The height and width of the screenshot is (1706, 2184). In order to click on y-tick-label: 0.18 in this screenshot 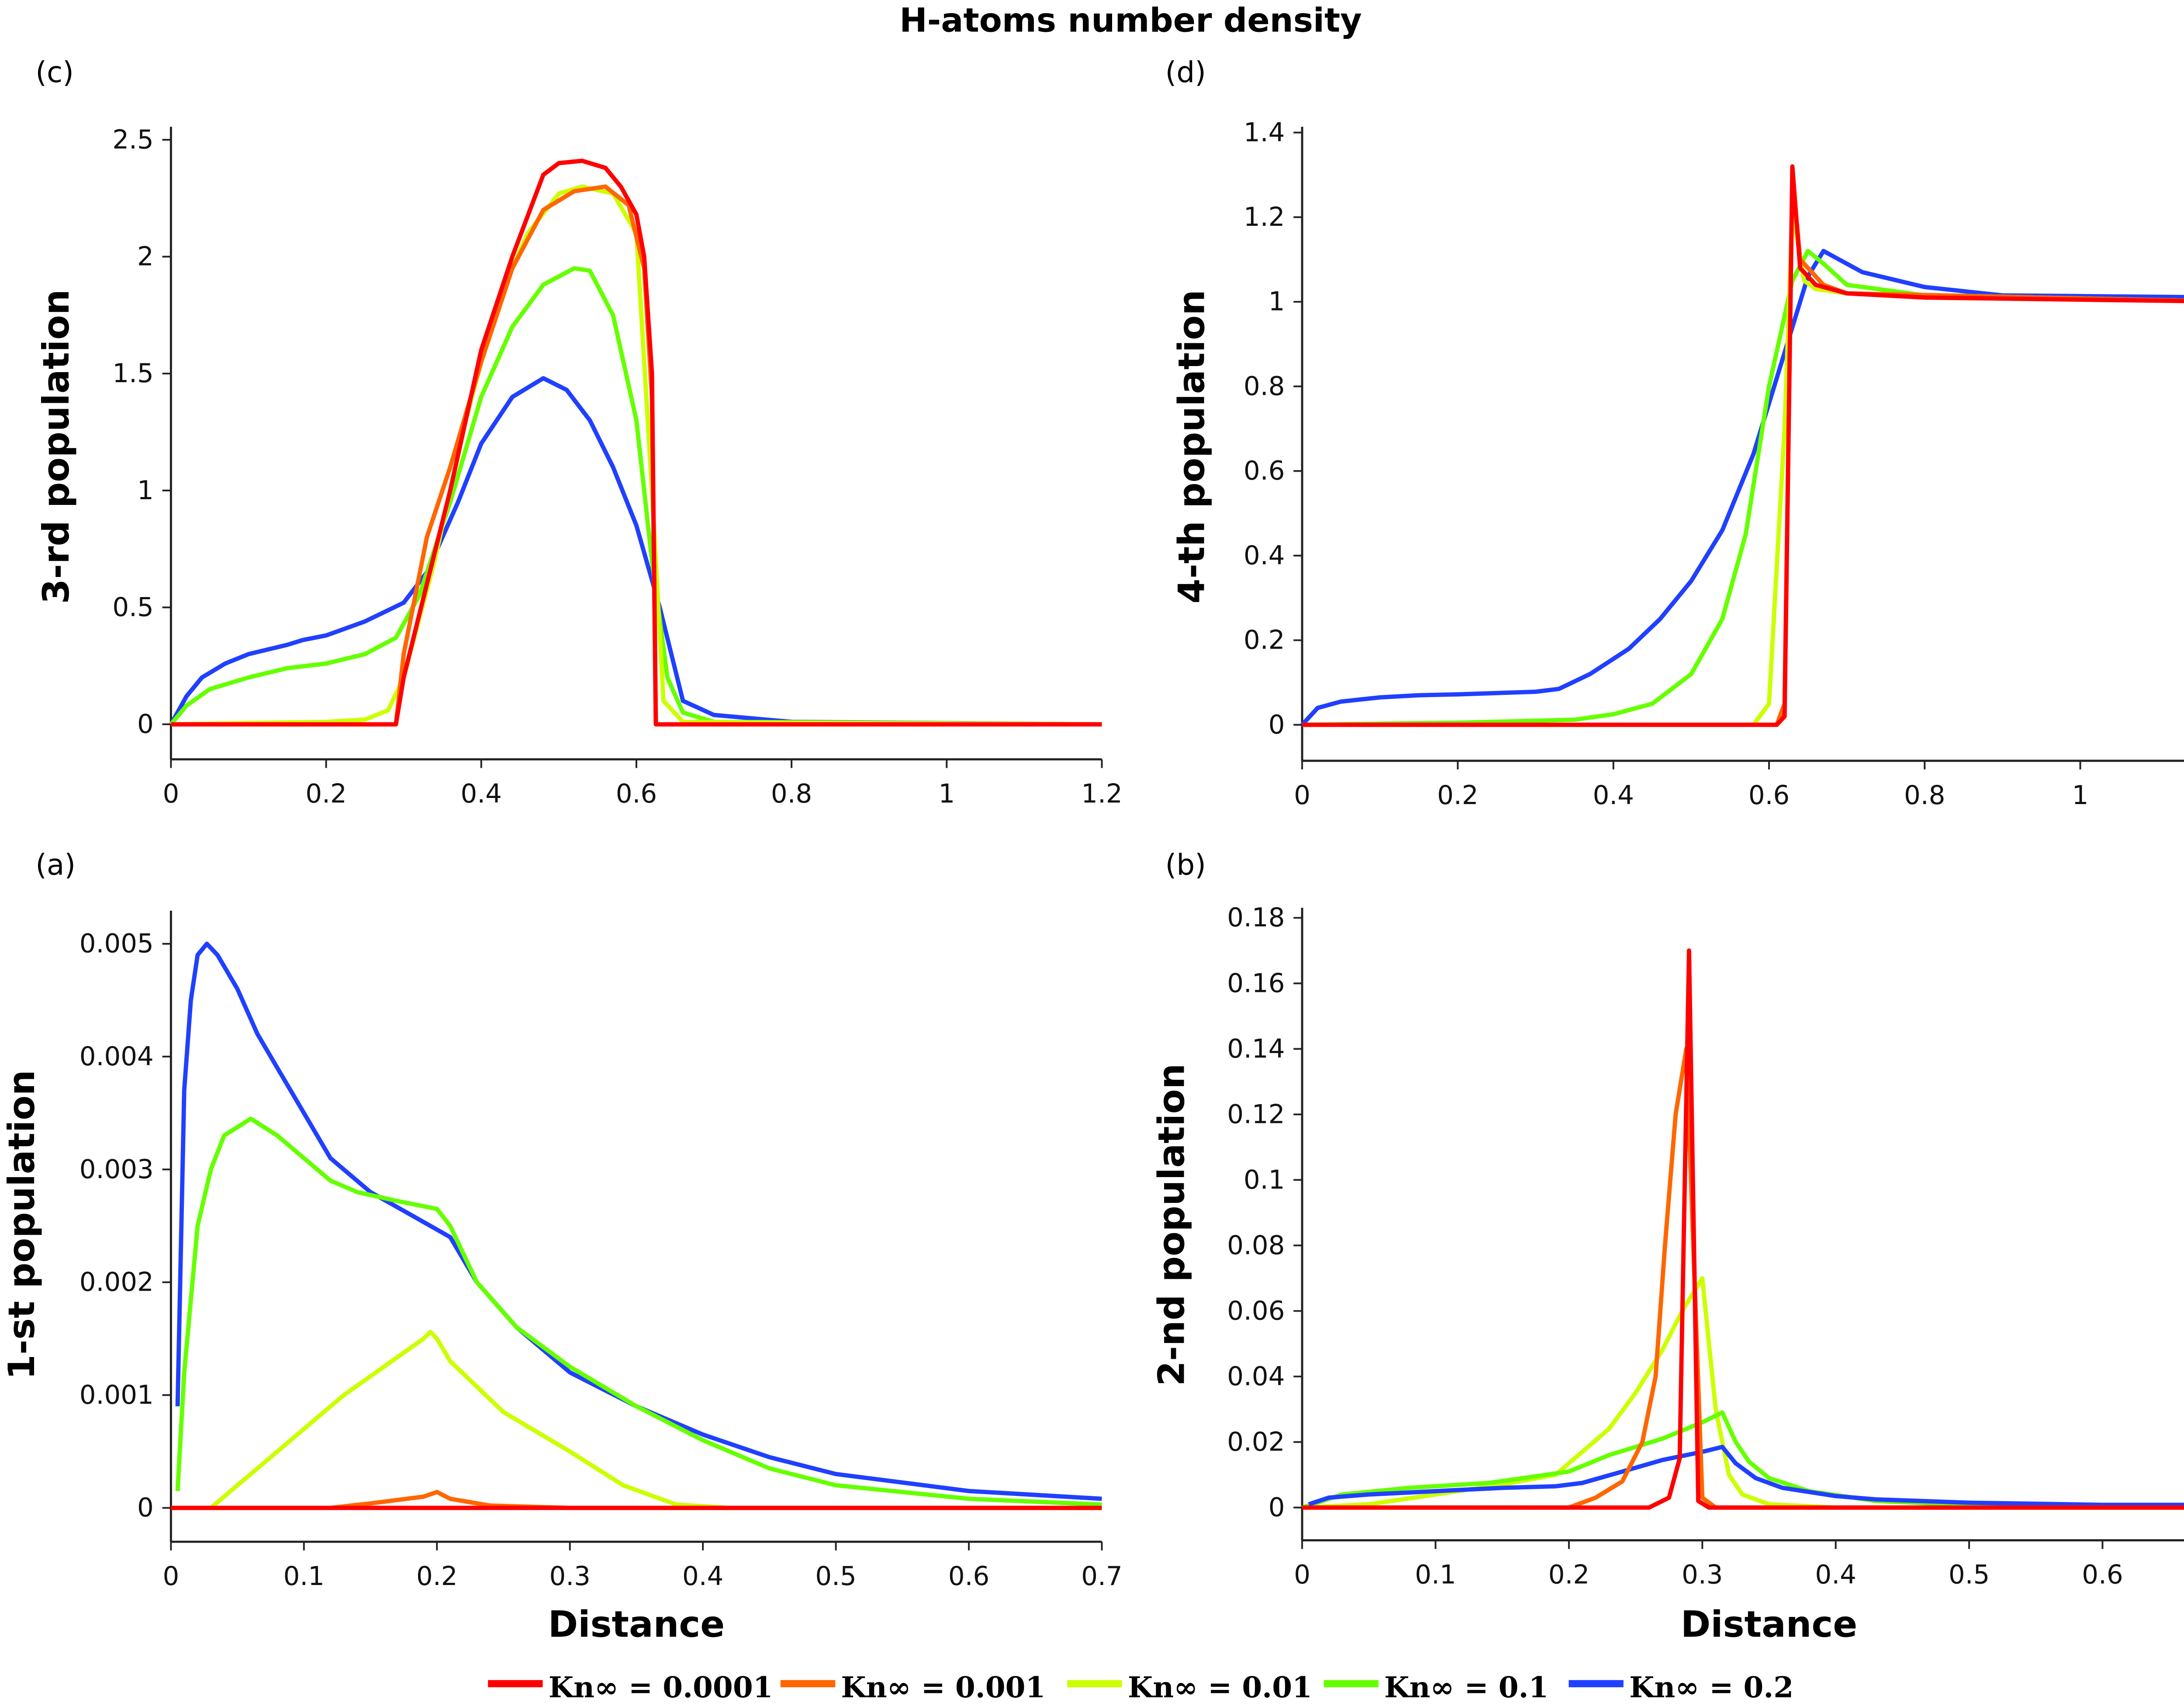, I will do `click(1256, 918)`.